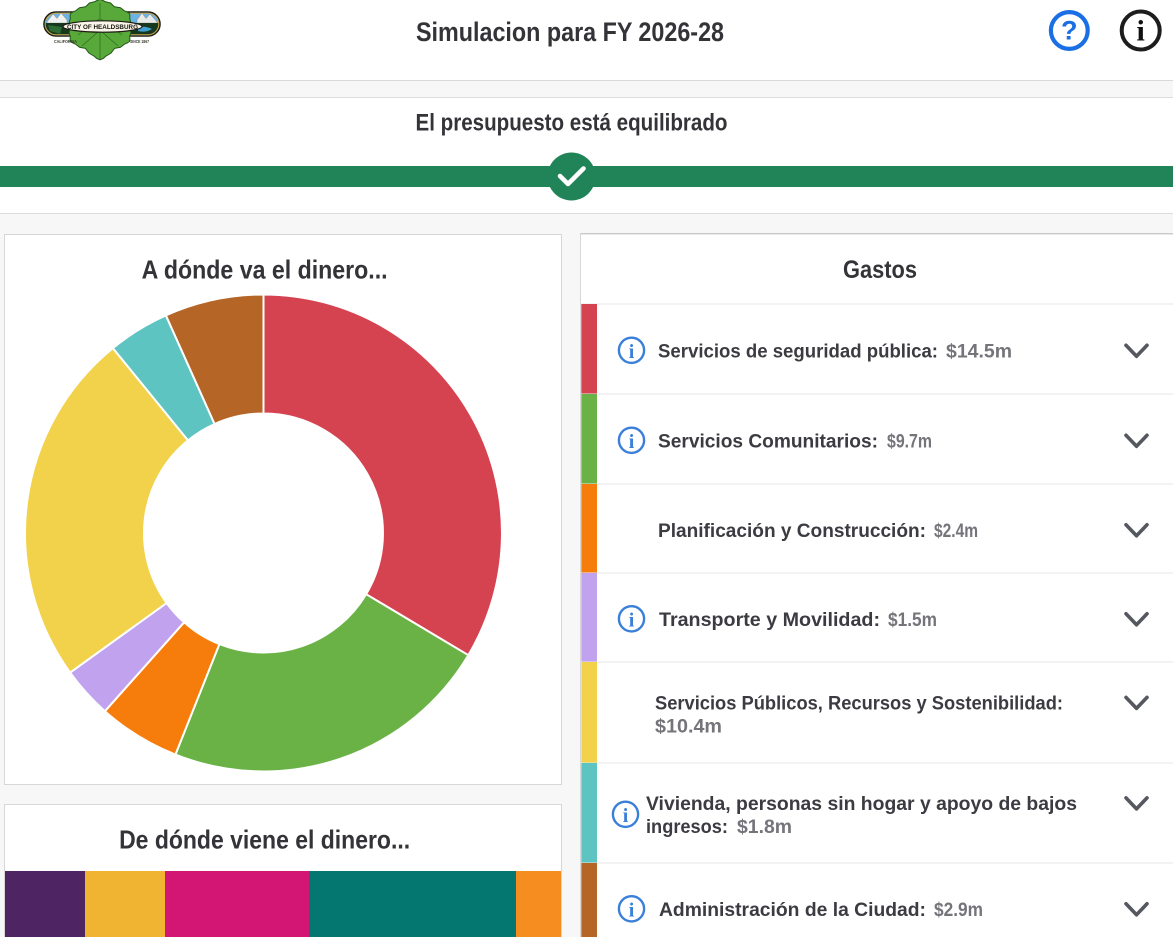 The height and width of the screenshot is (937, 1173). I want to click on svg-text: $2.4m, so click(956, 531).